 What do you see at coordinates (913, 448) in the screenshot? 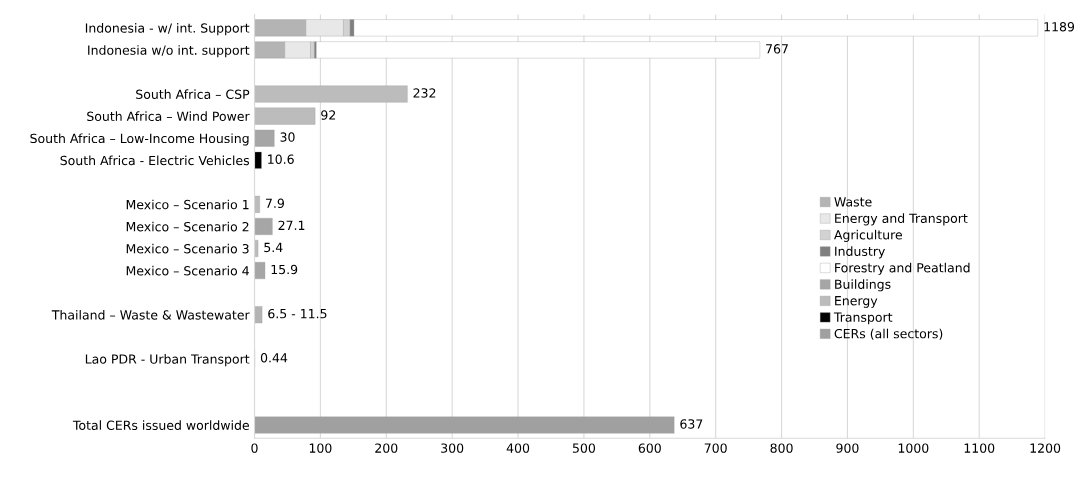
I see `x-tick-label: 1000` at bounding box center [913, 448].